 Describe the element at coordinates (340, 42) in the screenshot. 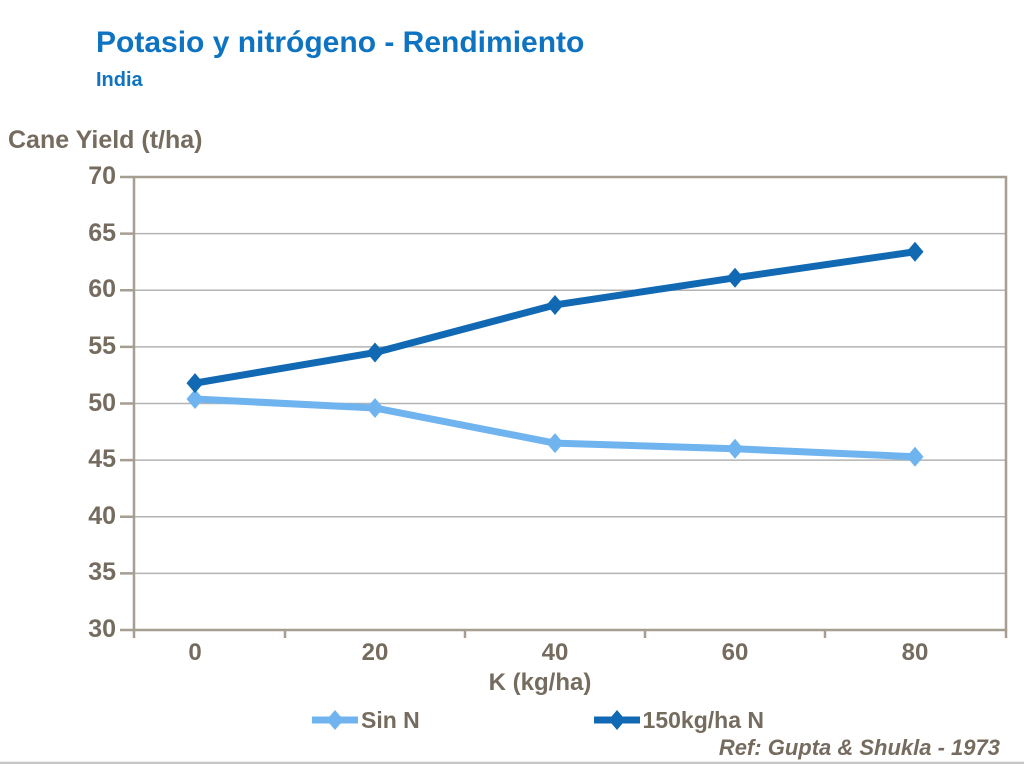

I see `page-title: Potasio y nitrógeno - Rendimiento` at that location.